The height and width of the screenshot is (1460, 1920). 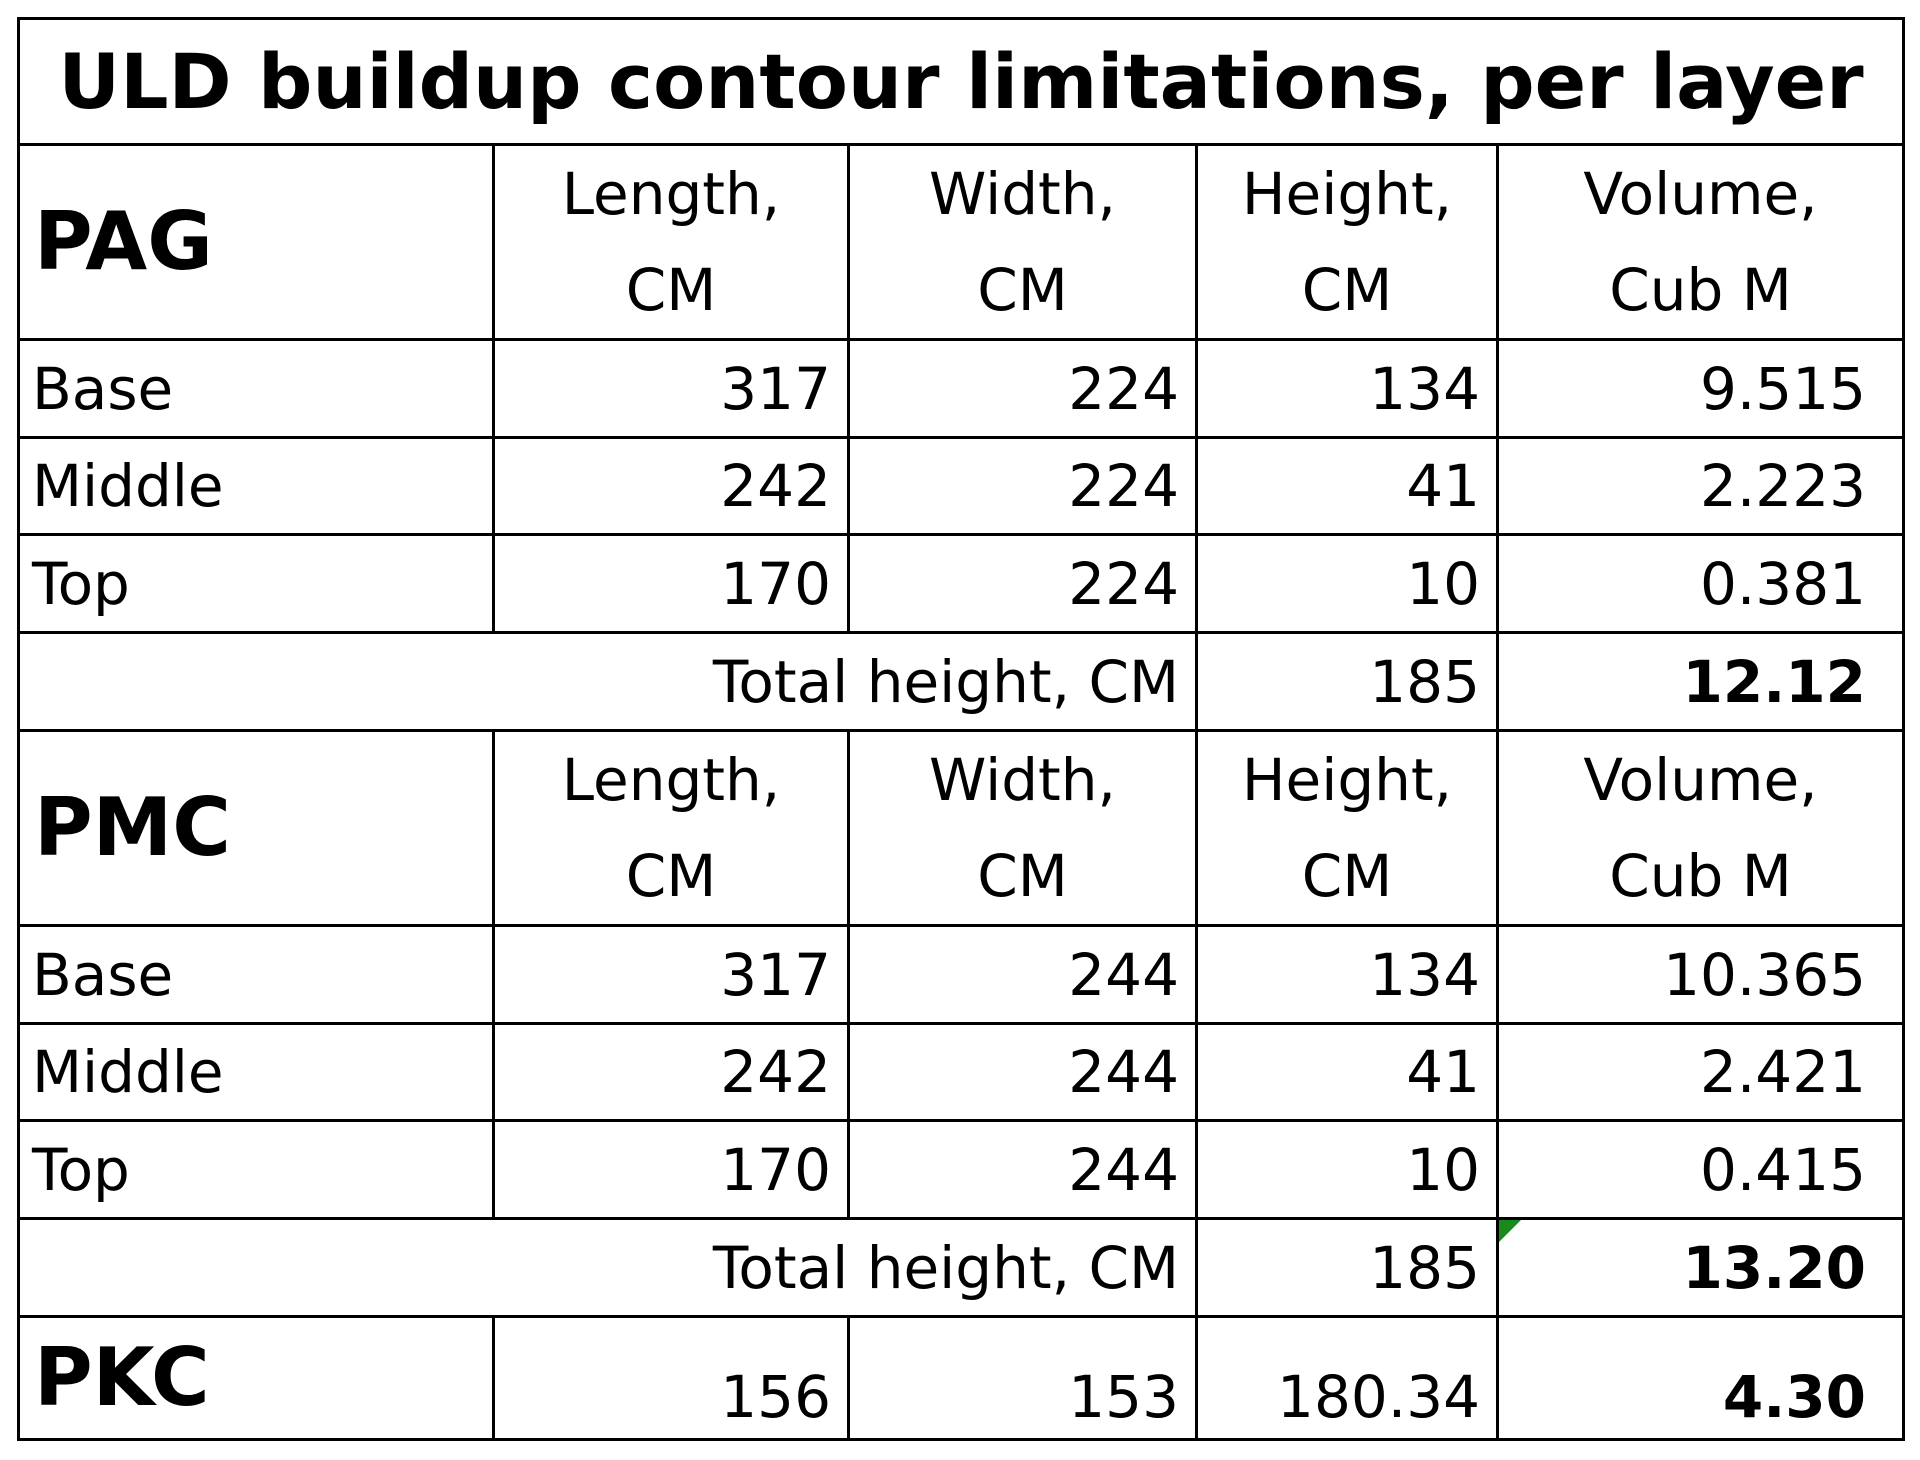 I want to click on total-volume: 13.20, so click(x=1700, y=1267).